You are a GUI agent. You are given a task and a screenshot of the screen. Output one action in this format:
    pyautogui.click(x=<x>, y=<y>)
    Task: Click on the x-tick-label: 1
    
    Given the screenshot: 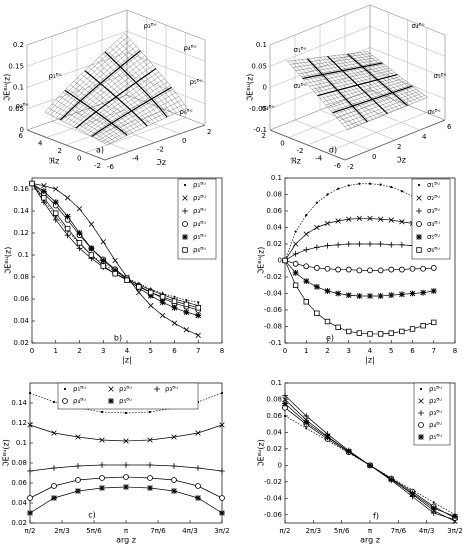 What is the action you would take?
    pyautogui.click(x=56, y=351)
    